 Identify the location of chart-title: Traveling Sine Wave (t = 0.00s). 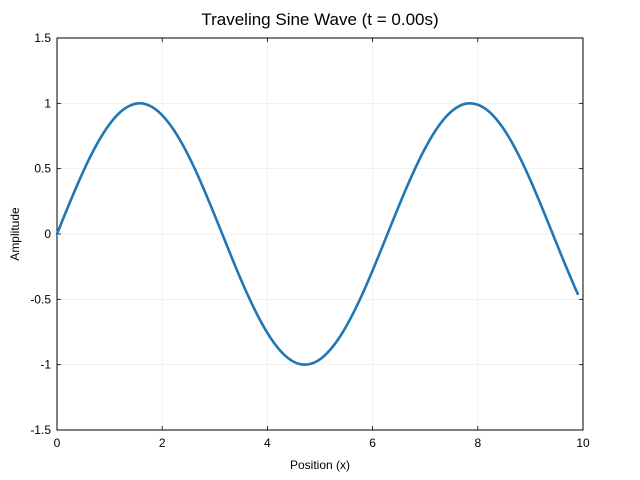
(319, 19).